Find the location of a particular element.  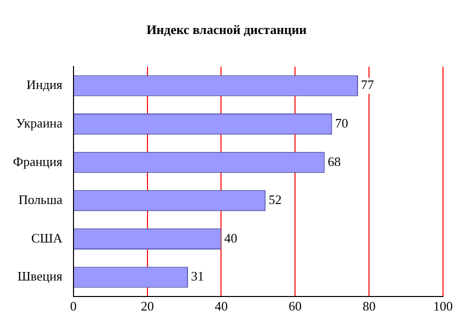

x-tick-label: 40 is located at coordinates (221, 306).